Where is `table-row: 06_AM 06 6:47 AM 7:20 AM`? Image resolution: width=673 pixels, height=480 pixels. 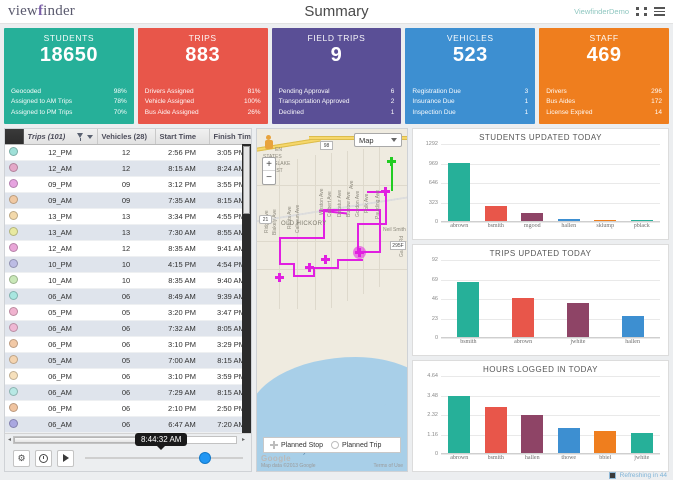
table-row: 06_AM 06 6:47 AM 7:20 AM is located at coordinates (128, 424).